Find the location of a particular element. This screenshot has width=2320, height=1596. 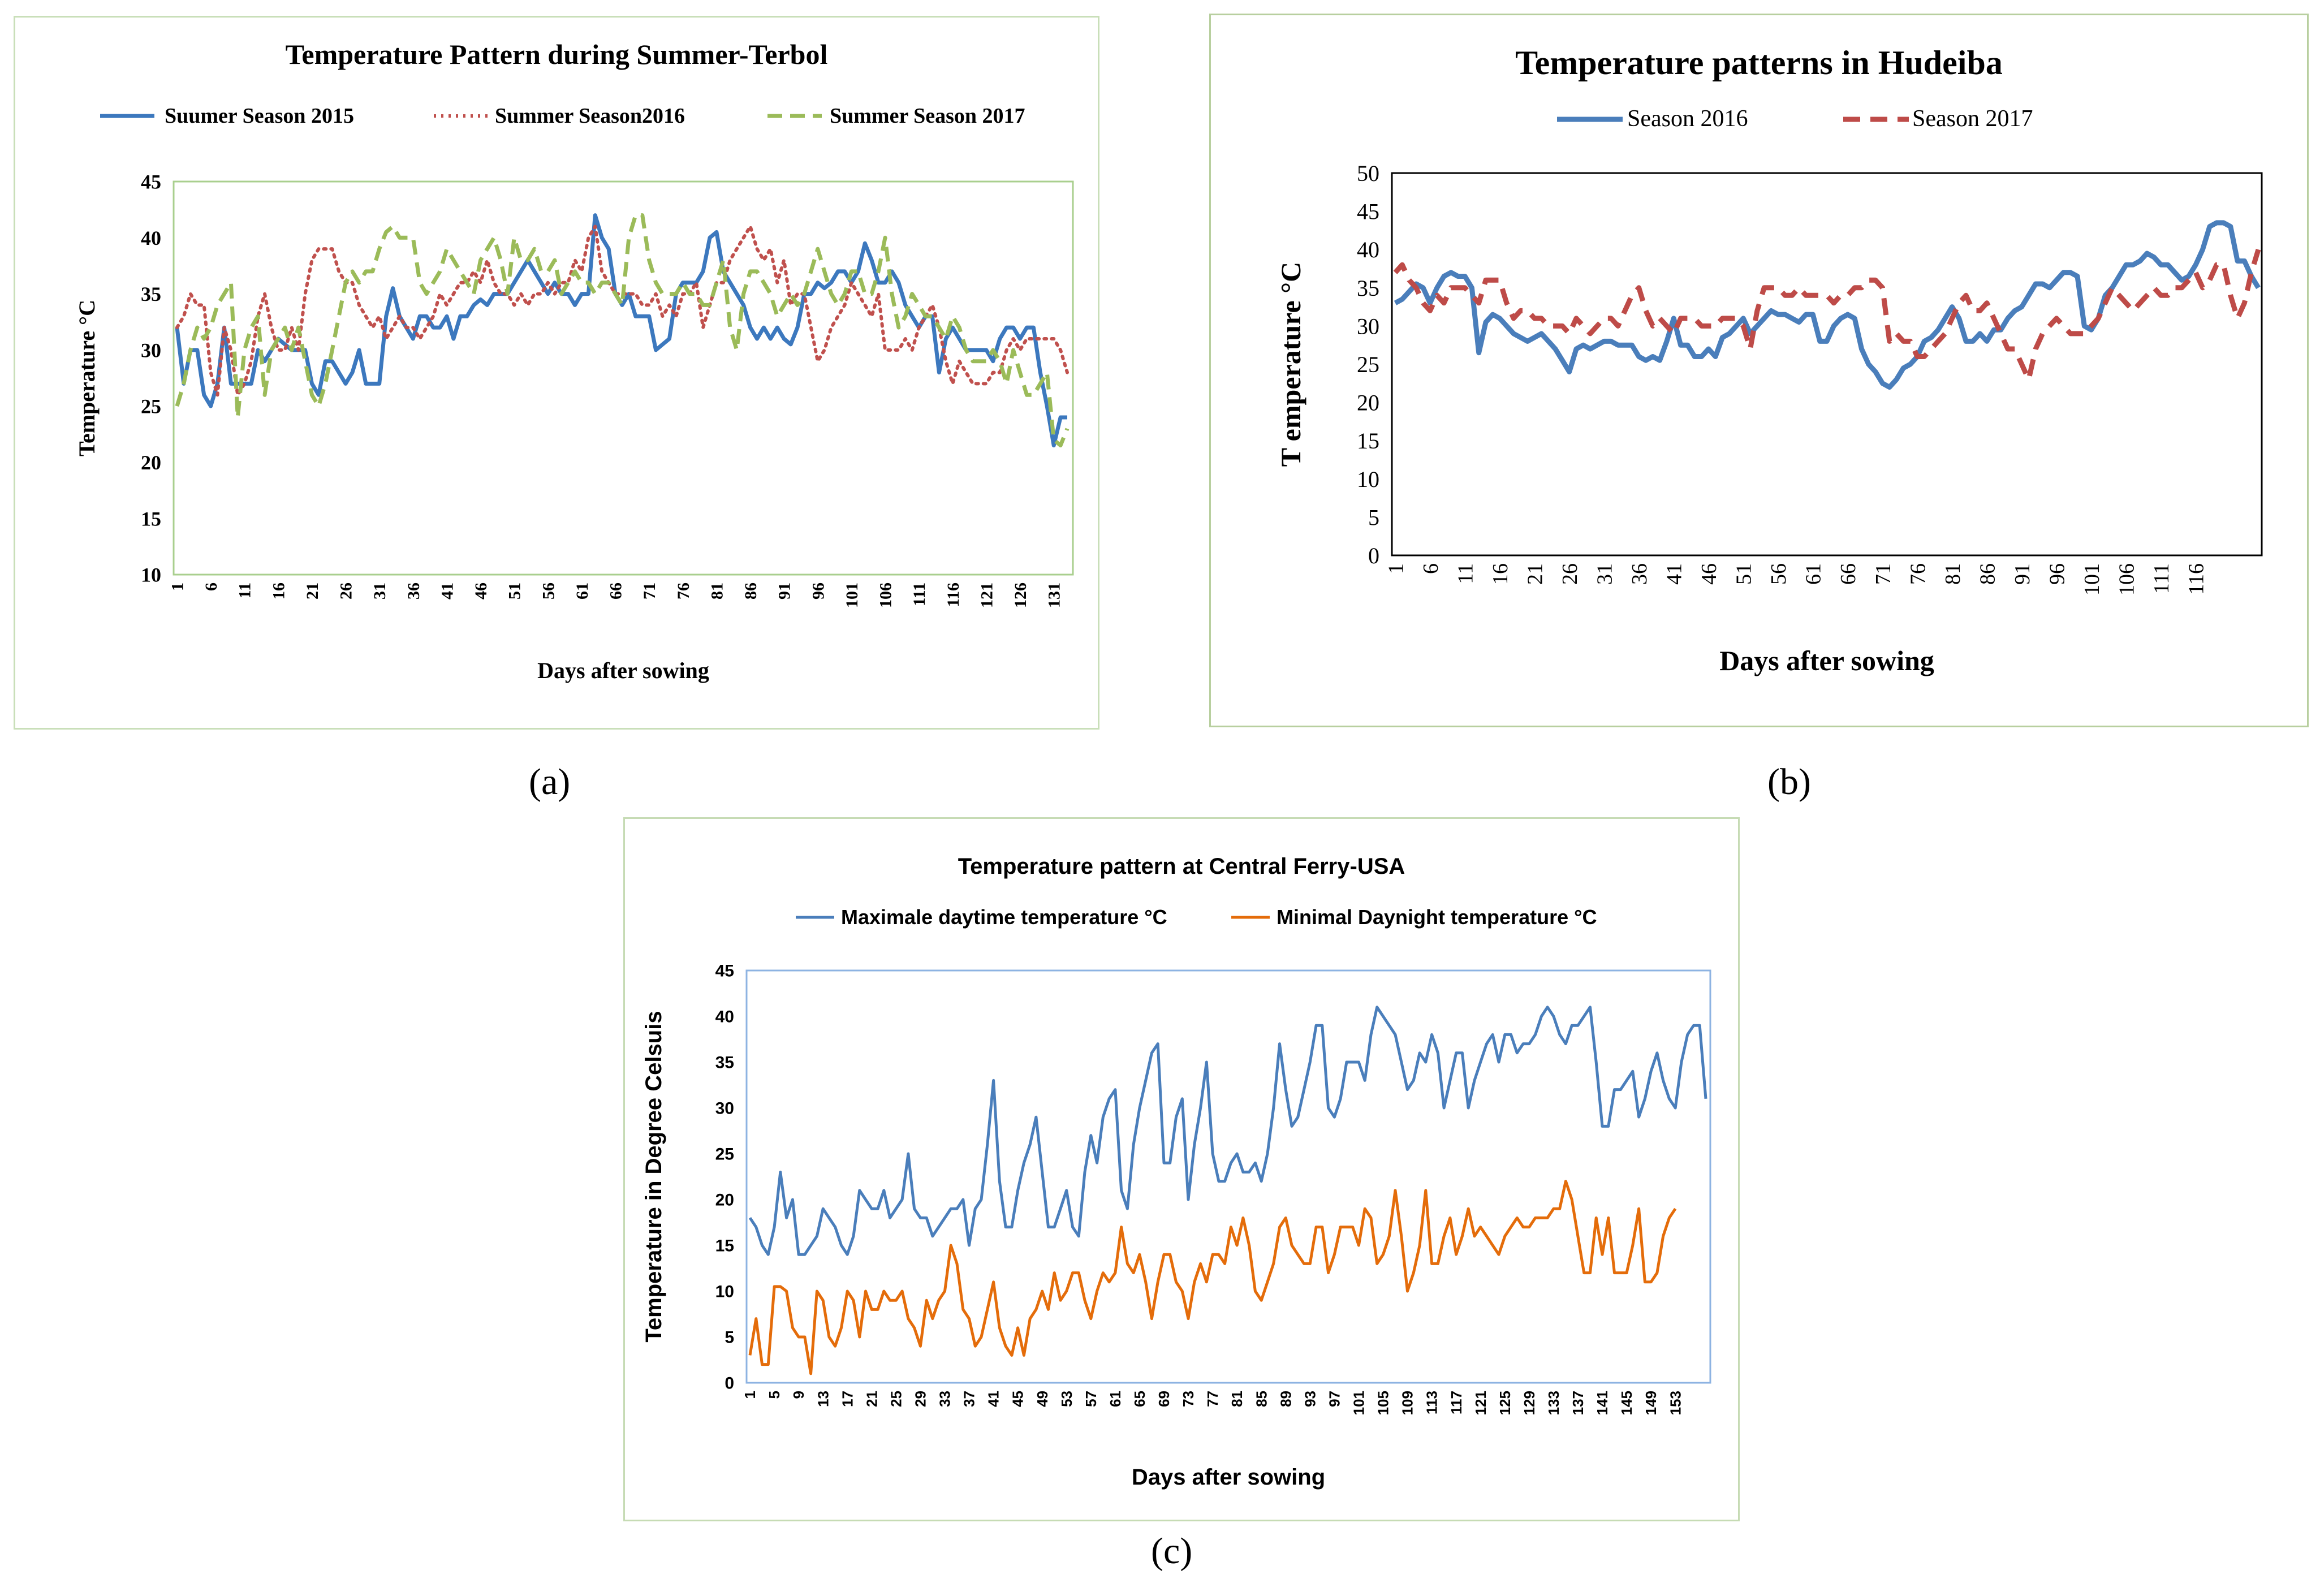

legend-label-s2017: Summer Season 2017 is located at coordinates (927, 116).